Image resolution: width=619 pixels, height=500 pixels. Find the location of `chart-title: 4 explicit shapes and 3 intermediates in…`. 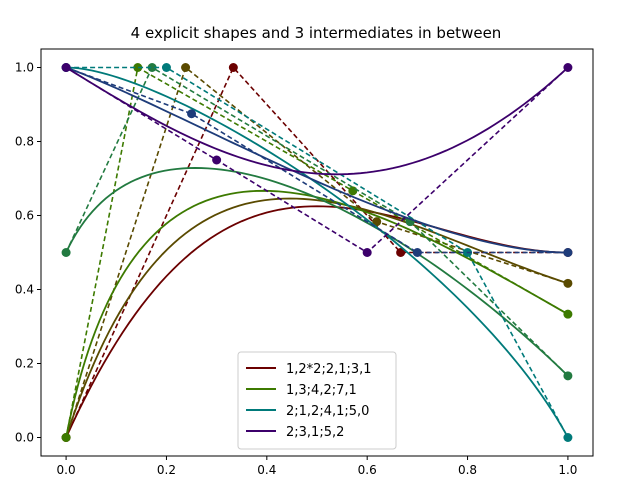

chart-title: 4 explicit shapes and 3 intermediates in… is located at coordinates (316, 33).